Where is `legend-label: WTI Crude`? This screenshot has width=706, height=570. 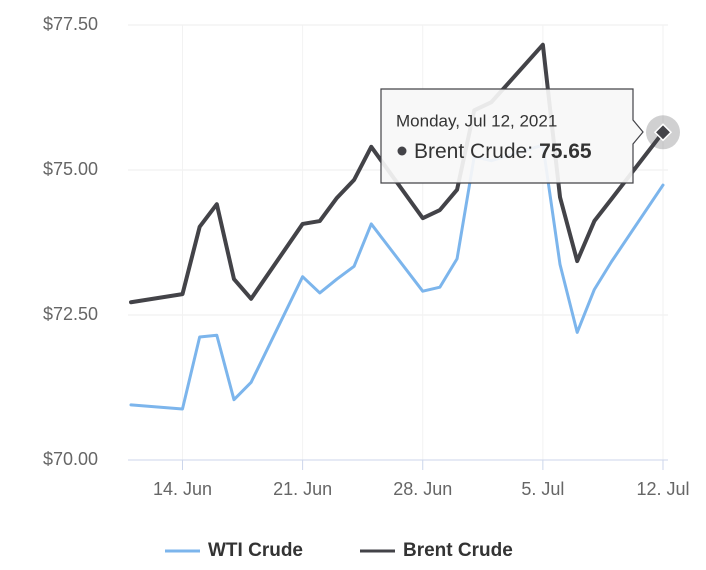
legend-label: WTI Crude is located at coordinates (255, 550).